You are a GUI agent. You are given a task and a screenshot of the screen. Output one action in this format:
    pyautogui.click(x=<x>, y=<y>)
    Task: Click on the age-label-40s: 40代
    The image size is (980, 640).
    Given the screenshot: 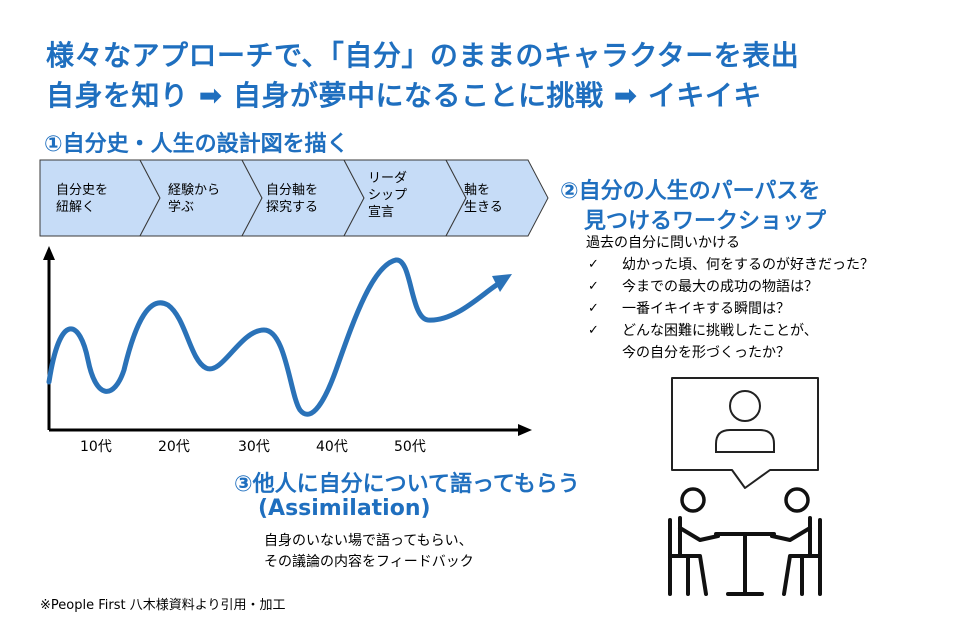 What is the action you would take?
    pyautogui.click(x=332, y=447)
    